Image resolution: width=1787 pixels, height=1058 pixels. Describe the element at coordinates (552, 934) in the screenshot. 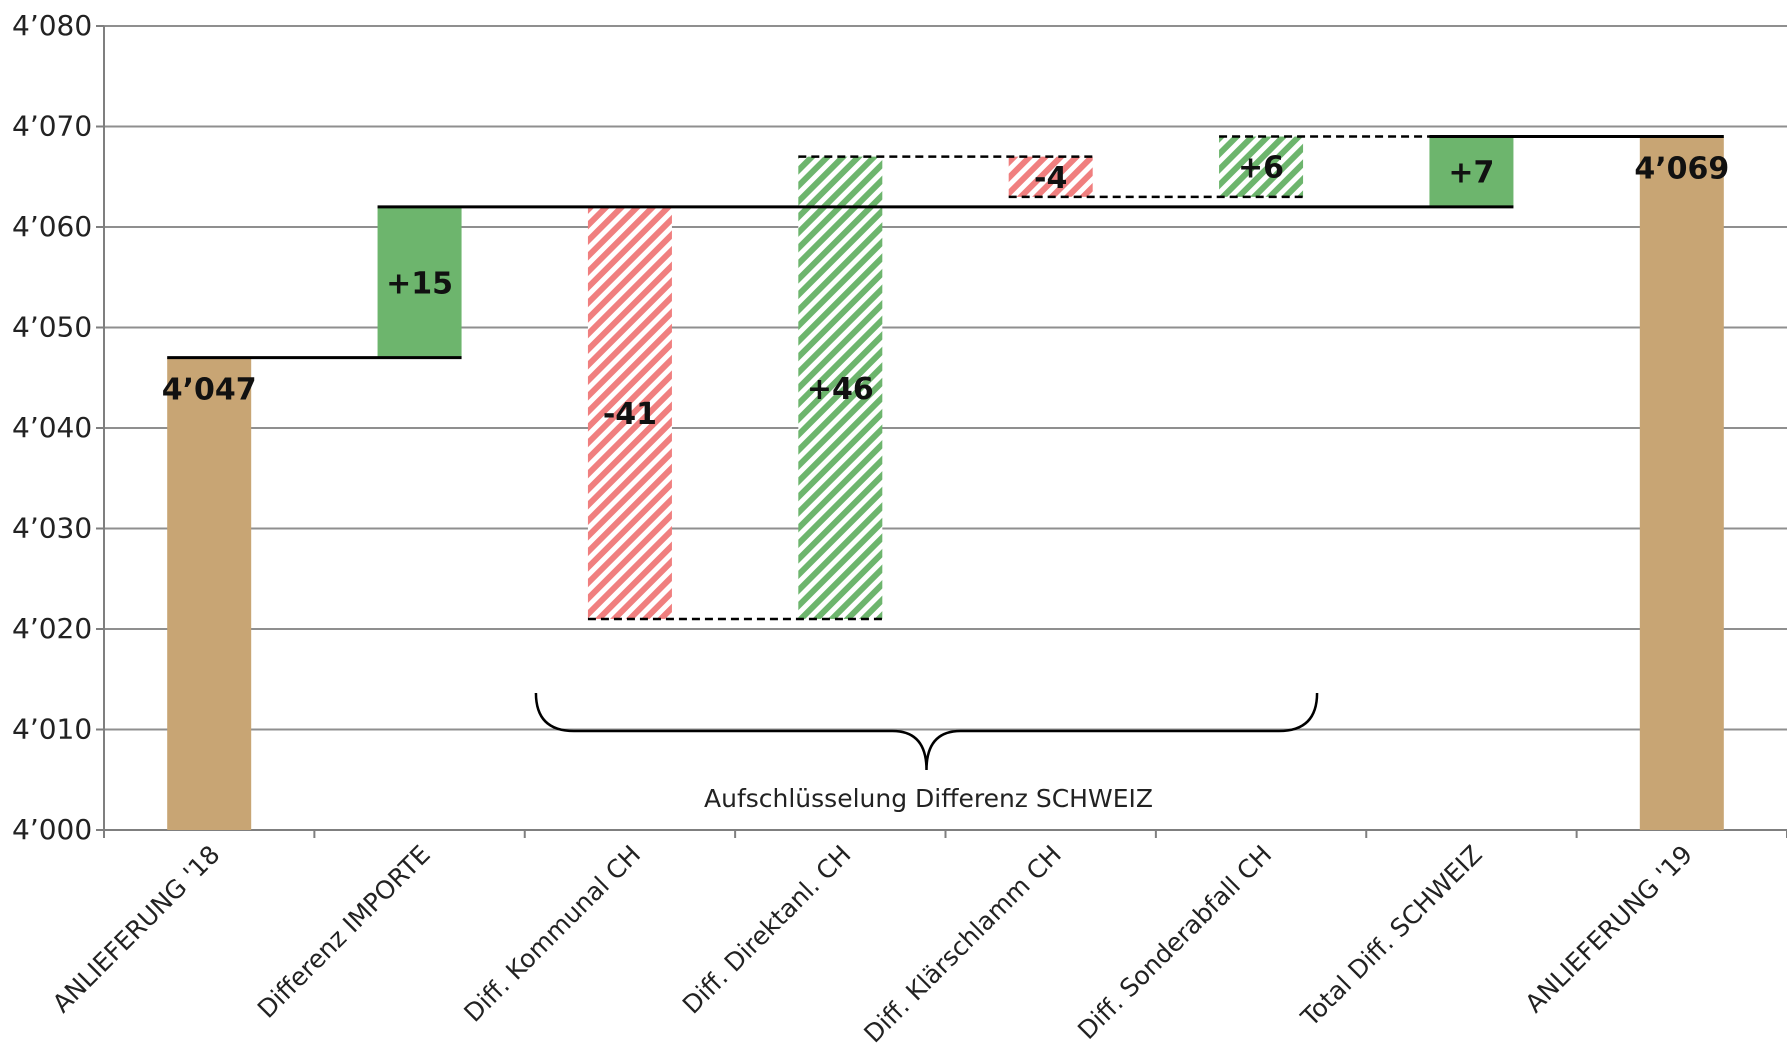

I see `x-category-label: Diff. Kommunal CH` at that location.